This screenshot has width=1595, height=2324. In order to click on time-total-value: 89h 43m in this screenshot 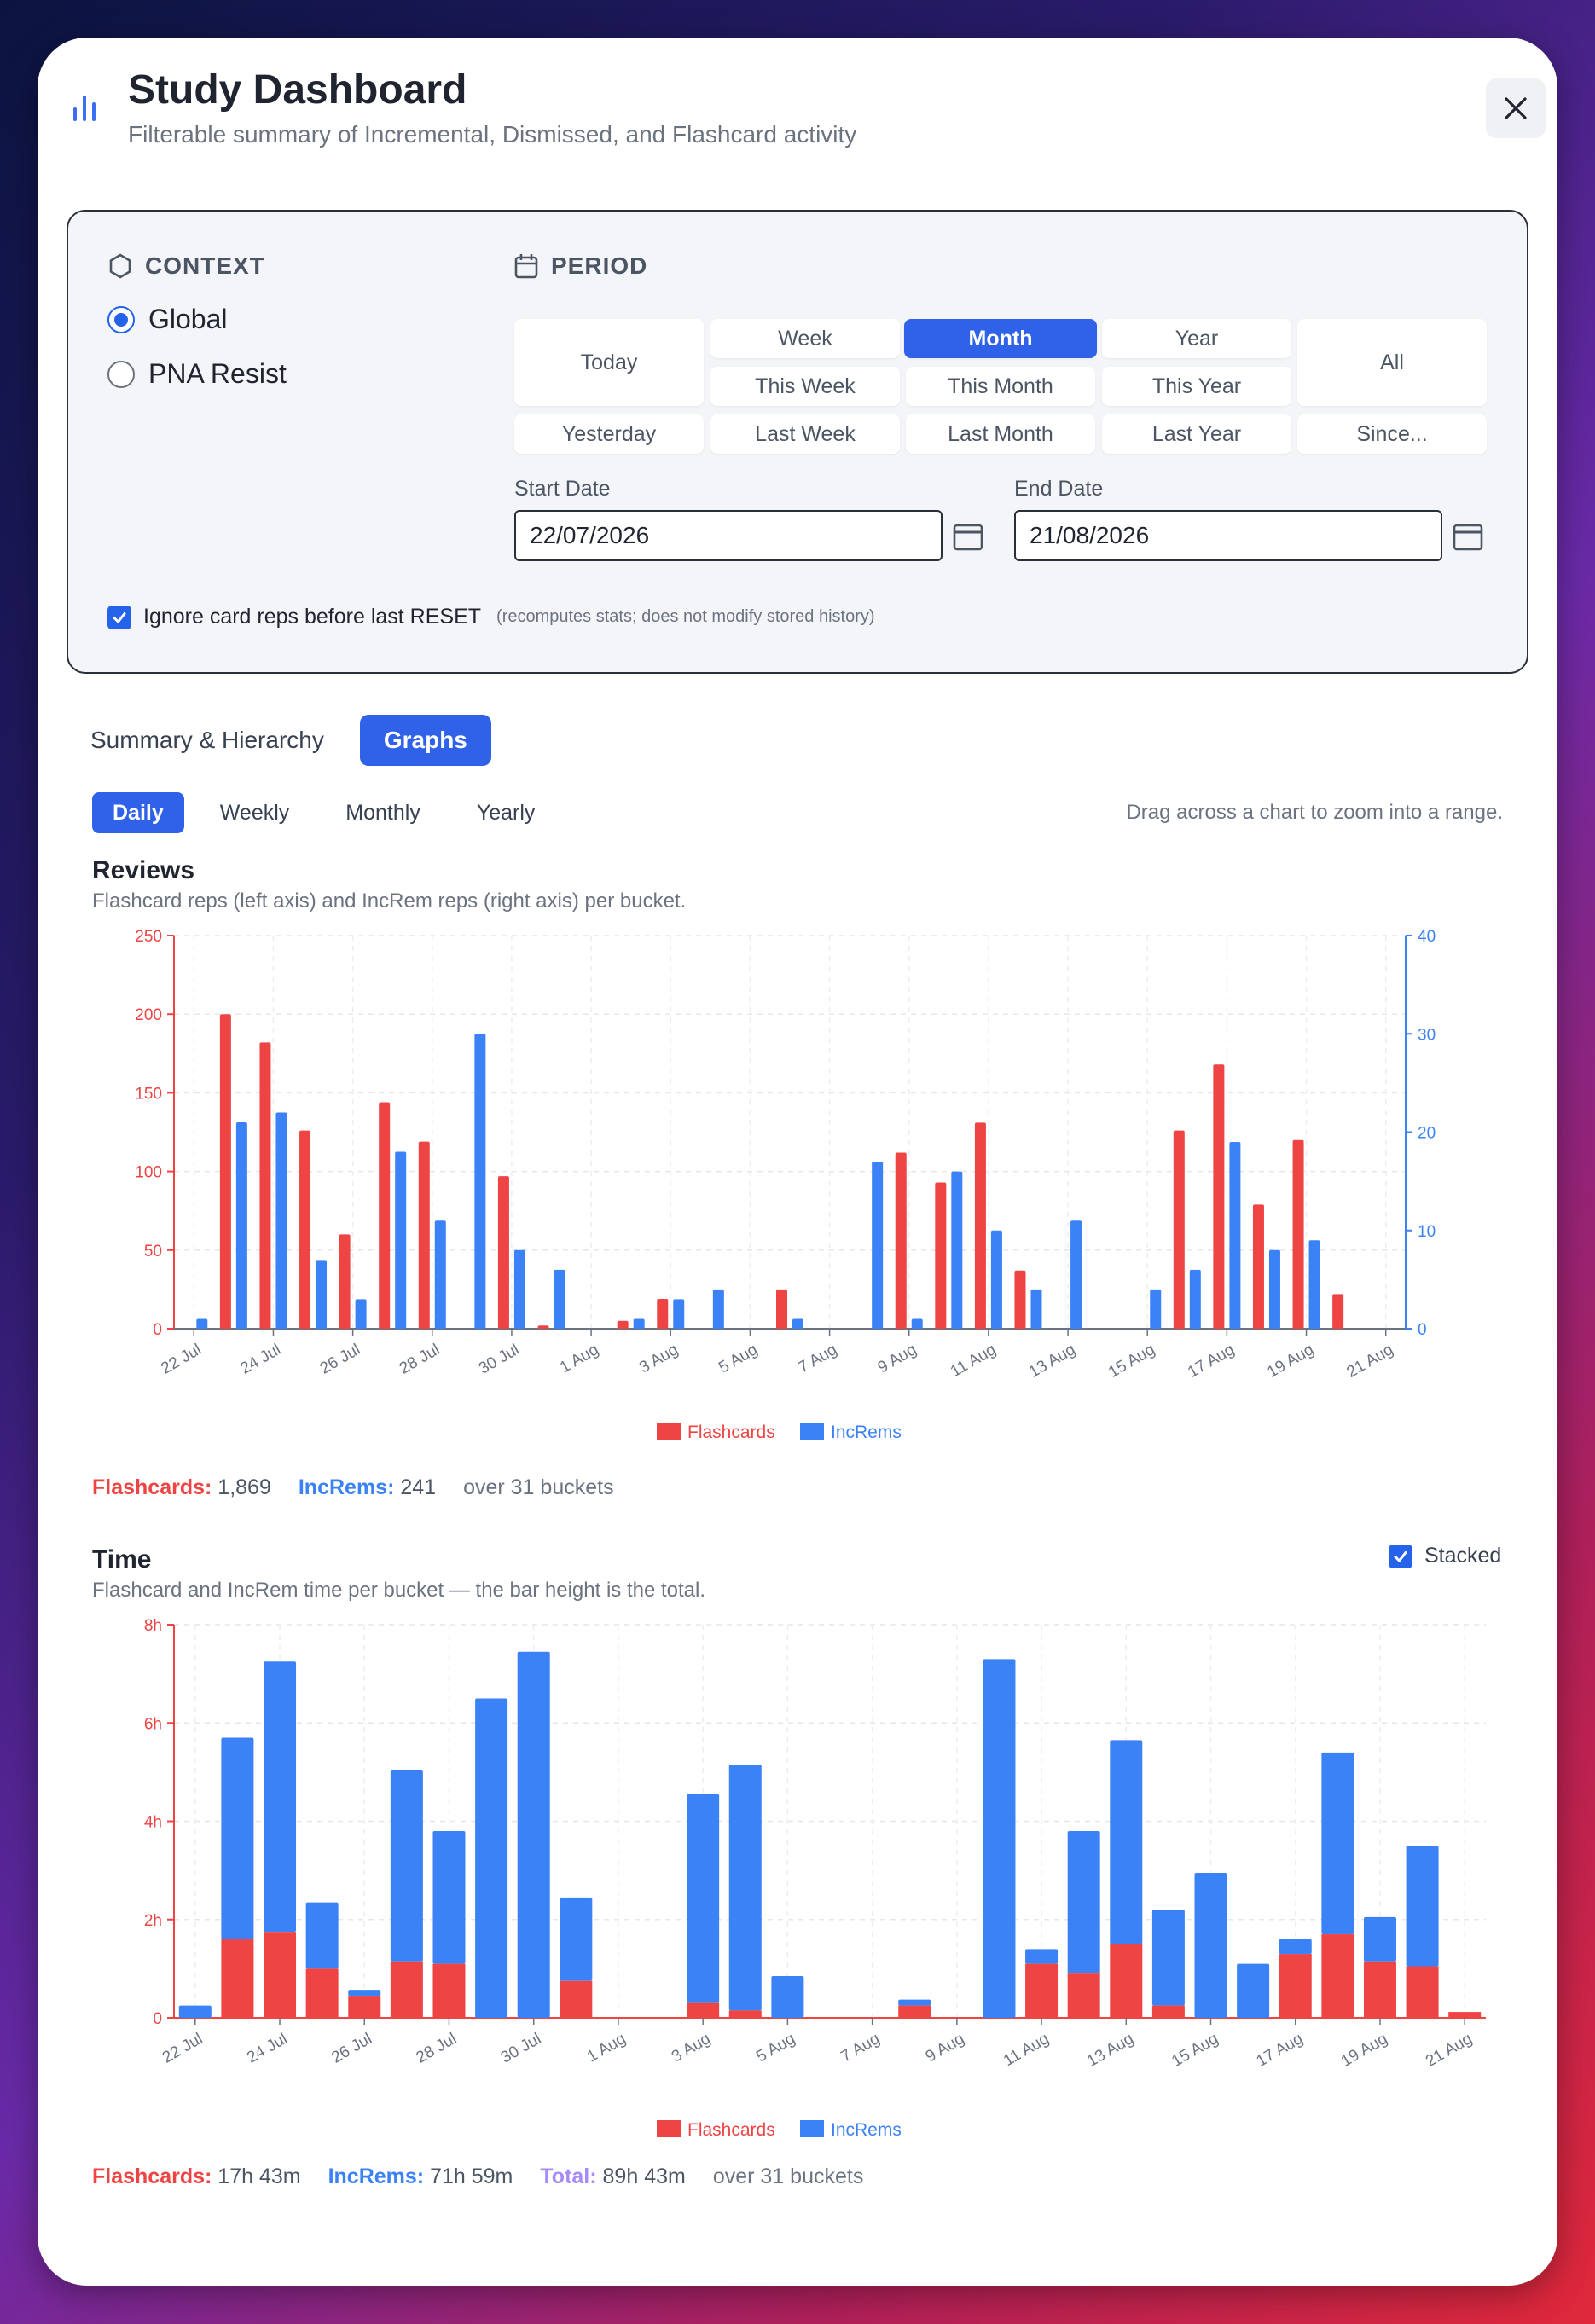, I will do `click(644, 2176)`.